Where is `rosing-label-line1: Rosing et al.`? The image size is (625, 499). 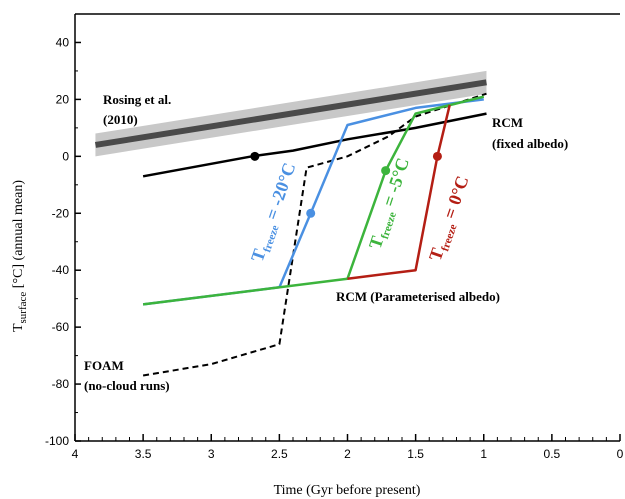 rosing-label-line1: Rosing et al. is located at coordinates (137, 99).